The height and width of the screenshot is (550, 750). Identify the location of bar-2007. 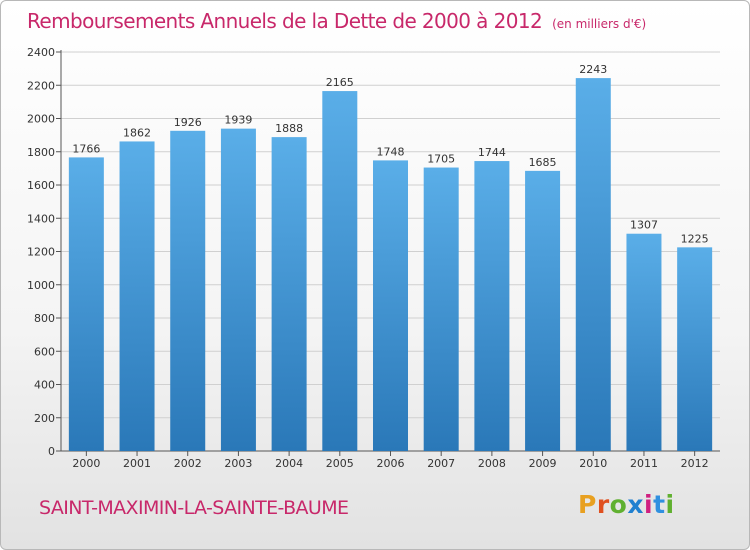
(441, 309).